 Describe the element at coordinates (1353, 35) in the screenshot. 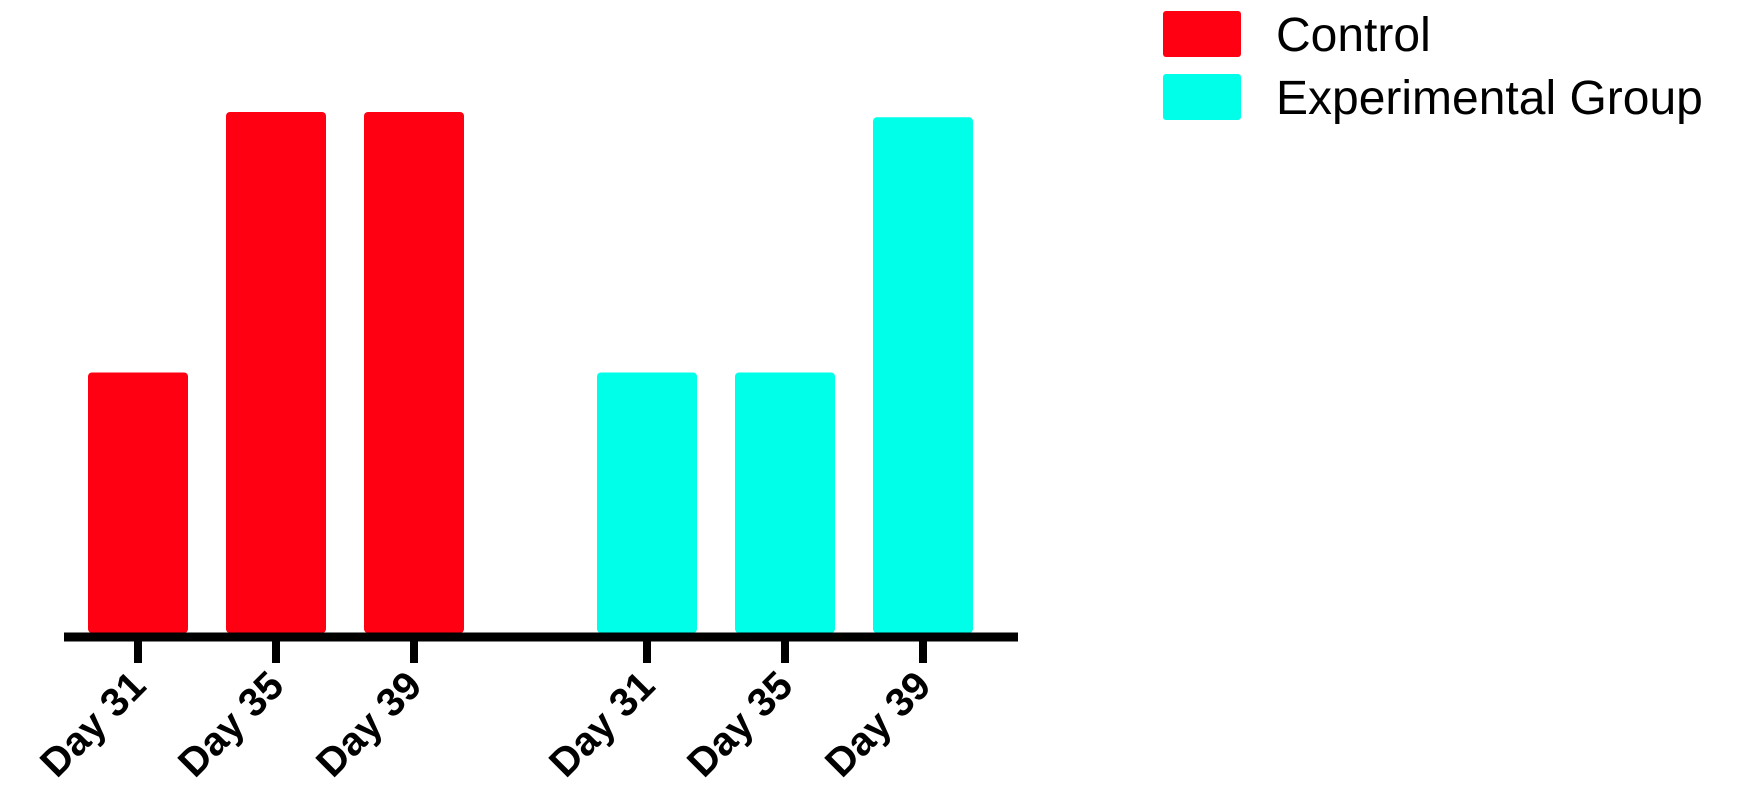

I see `legend-label-0: Control` at that location.